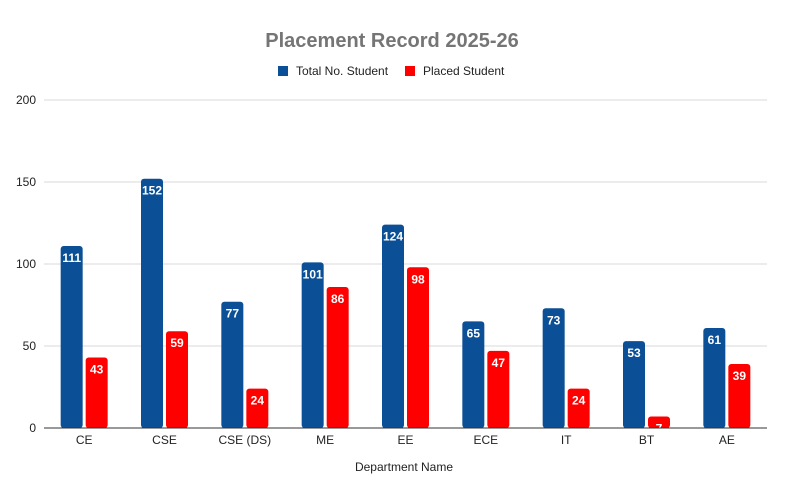  I want to click on data-label-total: 111, so click(71, 258).